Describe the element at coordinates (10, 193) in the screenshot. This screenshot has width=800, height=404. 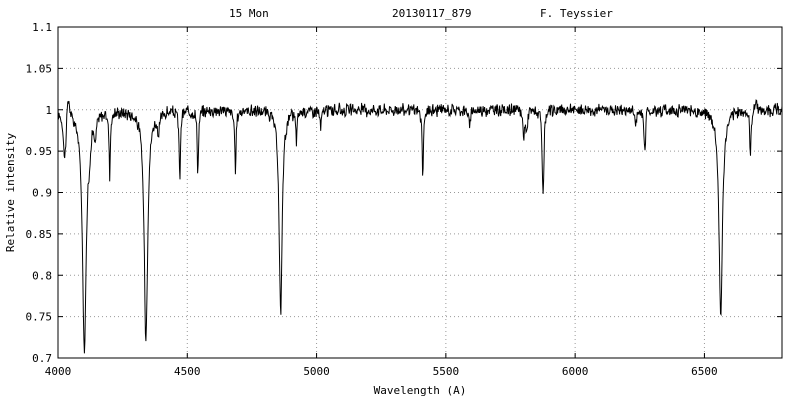
I see `y-axis-label: Relative intensity` at that location.